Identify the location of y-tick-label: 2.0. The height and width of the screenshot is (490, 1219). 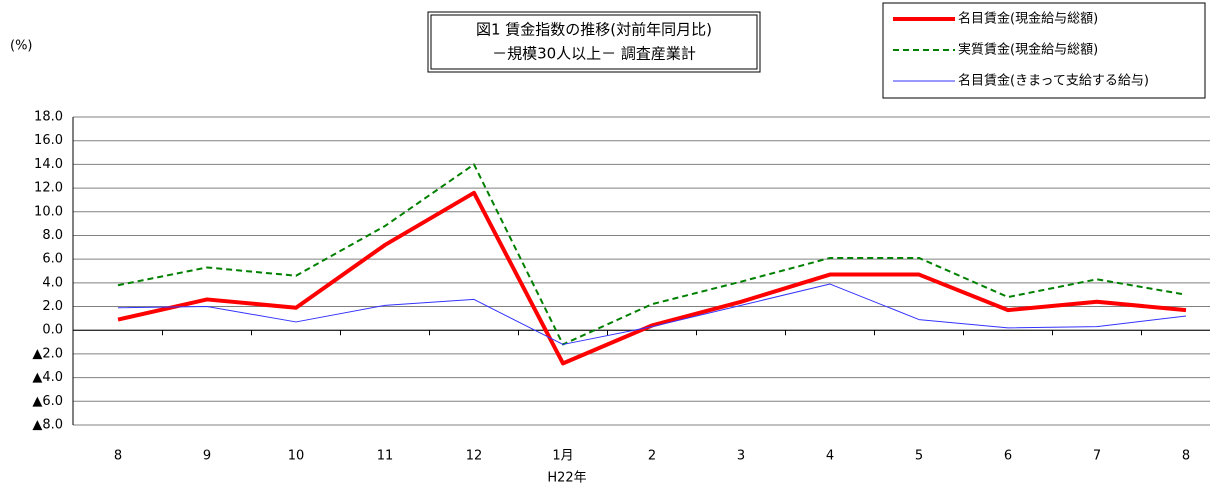
(52, 306).